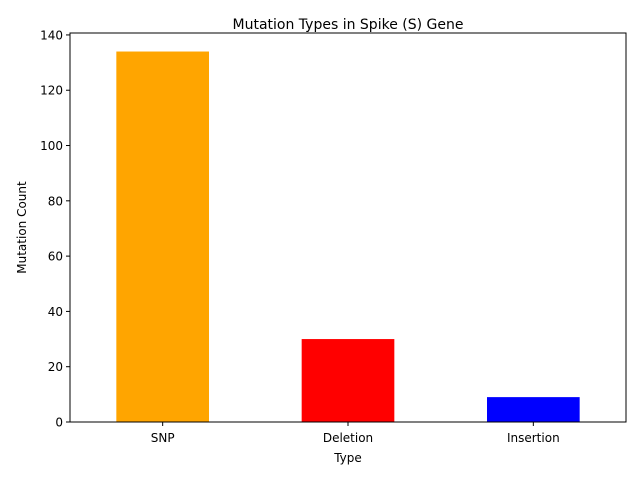 Image resolution: width=640 pixels, height=480 pixels. Describe the element at coordinates (55, 367) in the screenshot. I see `y-tick-label: 20` at that location.